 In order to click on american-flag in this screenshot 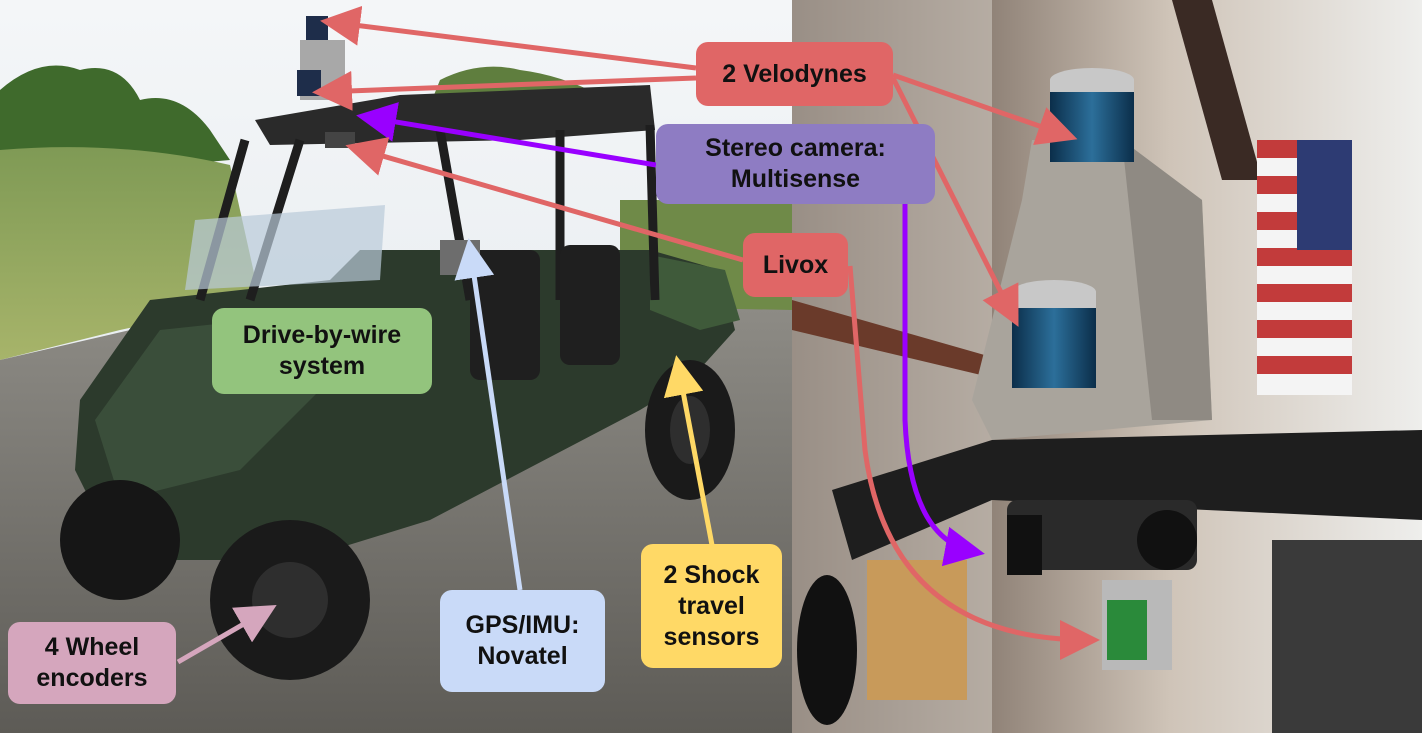, I will do `click(1304, 267)`.